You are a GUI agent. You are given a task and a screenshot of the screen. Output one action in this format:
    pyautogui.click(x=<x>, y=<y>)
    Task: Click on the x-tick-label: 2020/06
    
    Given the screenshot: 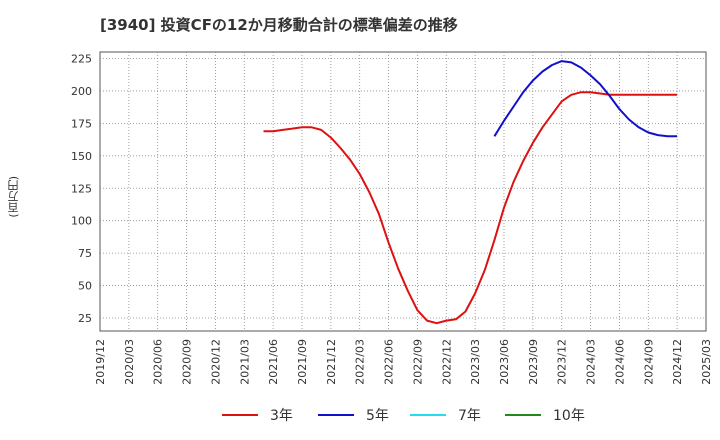 What is the action you would take?
    pyautogui.click(x=158, y=362)
    